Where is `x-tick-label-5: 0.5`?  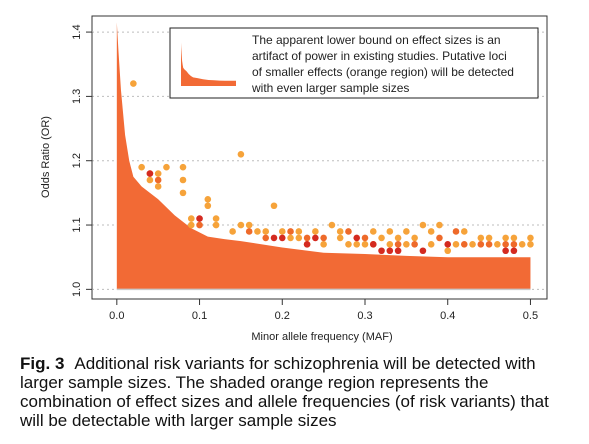 x-tick-label-5: 0.5 is located at coordinates (530, 316).